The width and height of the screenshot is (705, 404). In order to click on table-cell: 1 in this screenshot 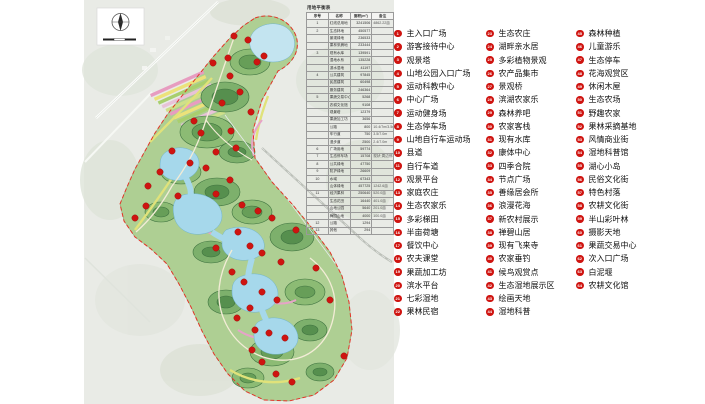, I will do `click(317, 23)`.